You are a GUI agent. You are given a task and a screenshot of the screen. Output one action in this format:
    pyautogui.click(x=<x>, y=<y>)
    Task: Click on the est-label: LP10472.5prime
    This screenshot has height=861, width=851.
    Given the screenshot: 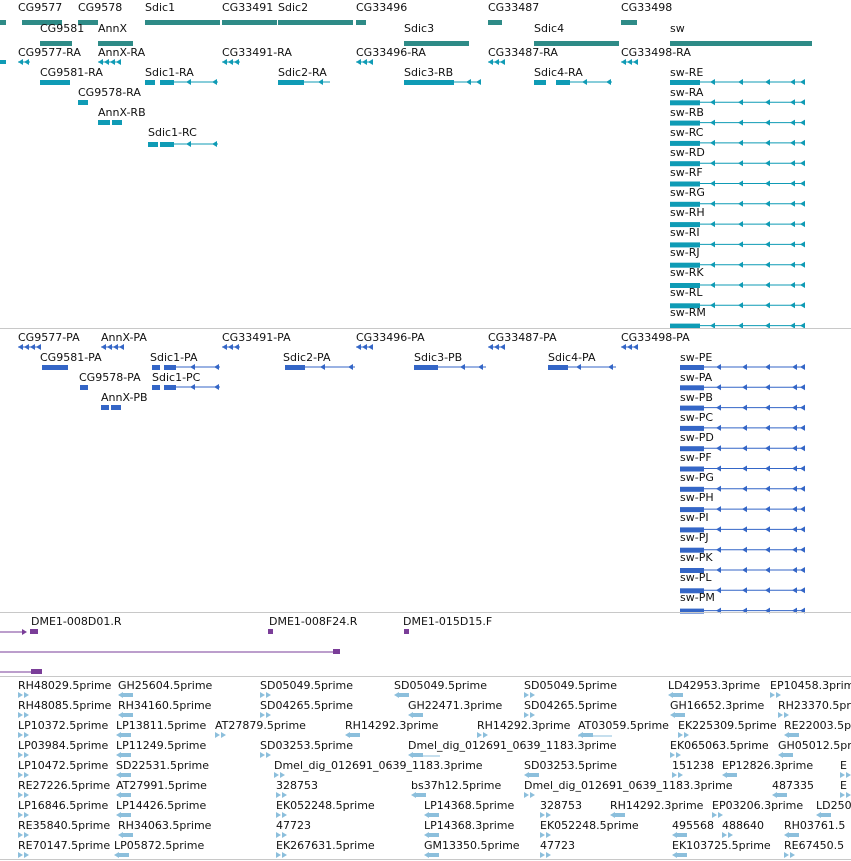 What is the action you would take?
    pyautogui.click(x=63, y=765)
    